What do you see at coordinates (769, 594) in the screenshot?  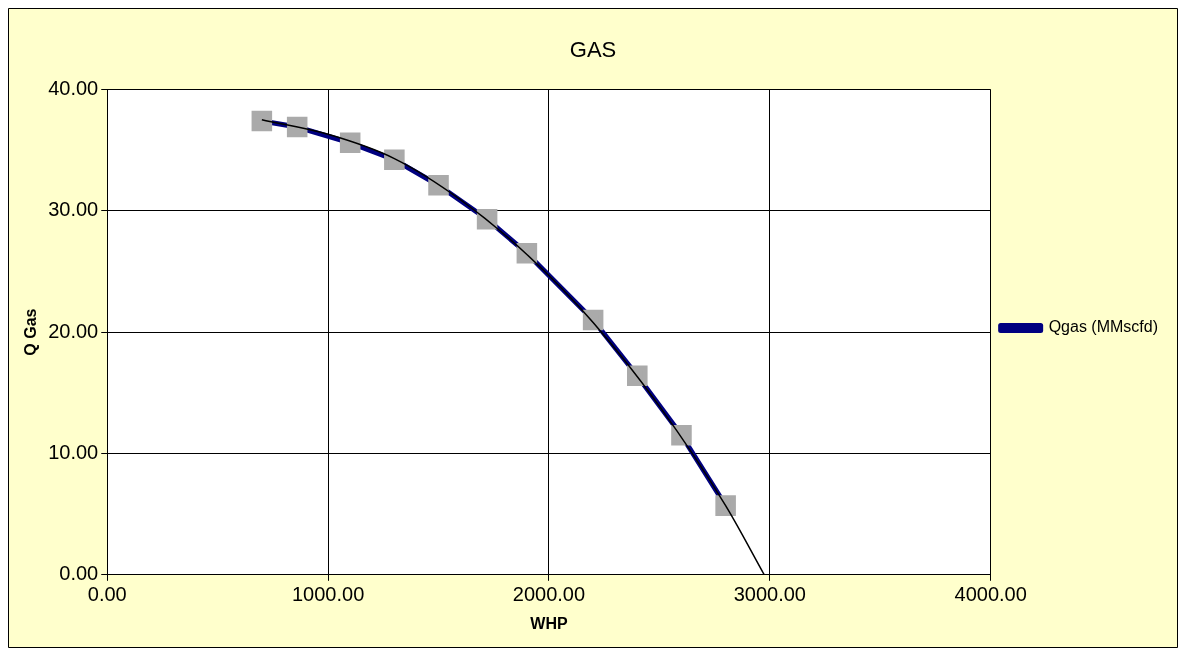 I see `x-tick-label: 3000.00` at bounding box center [769, 594].